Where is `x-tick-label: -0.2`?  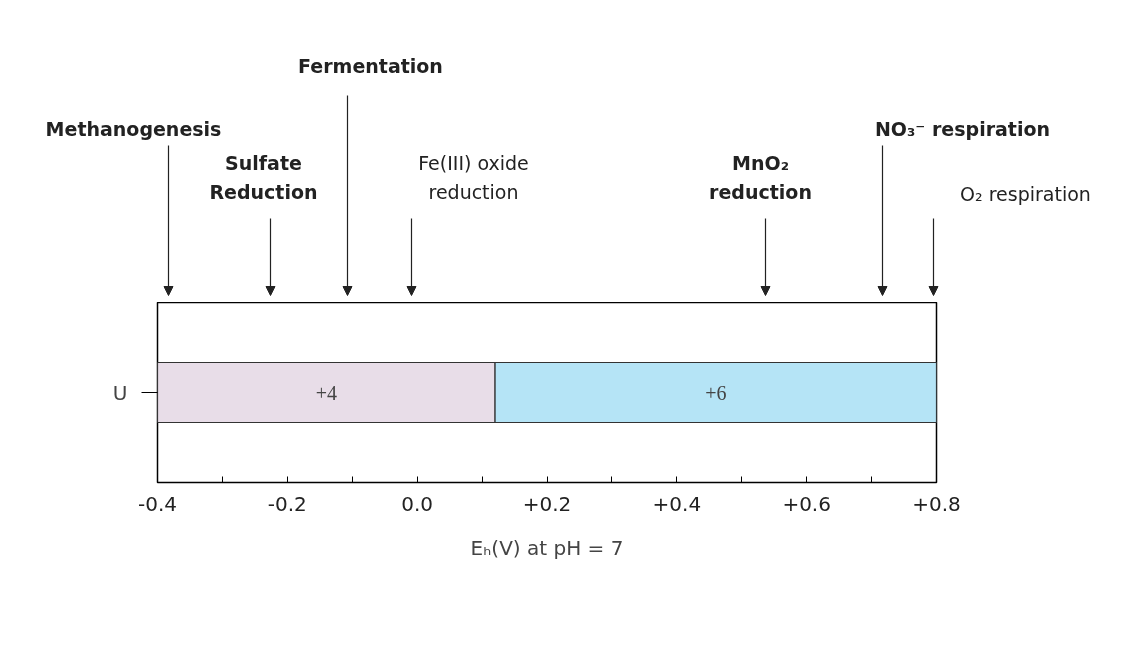
x-tick-label: -0.2 is located at coordinates (287, 503).